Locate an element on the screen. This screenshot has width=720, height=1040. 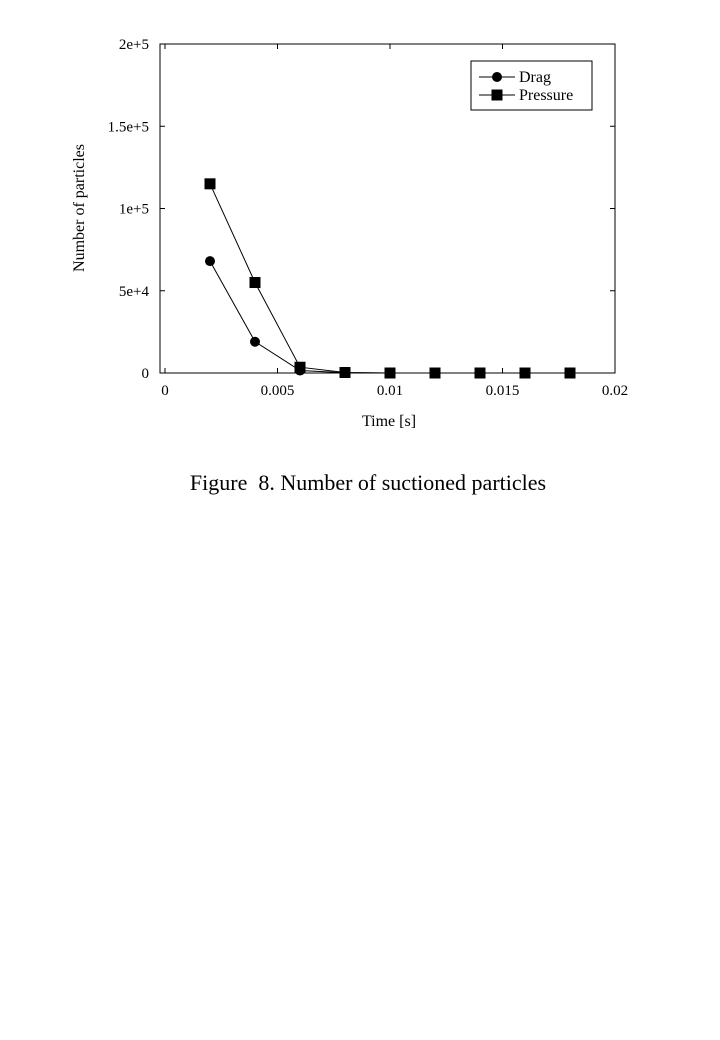
x-tick-label: 0.005 is located at coordinates (278, 391).